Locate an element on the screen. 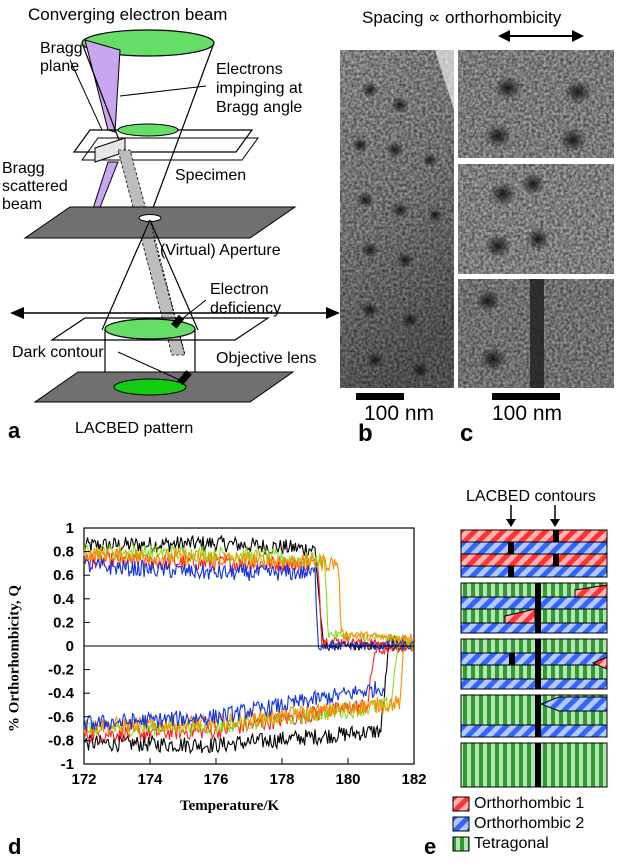  objective-lens-label: Objective lens is located at coordinates (266, 358).